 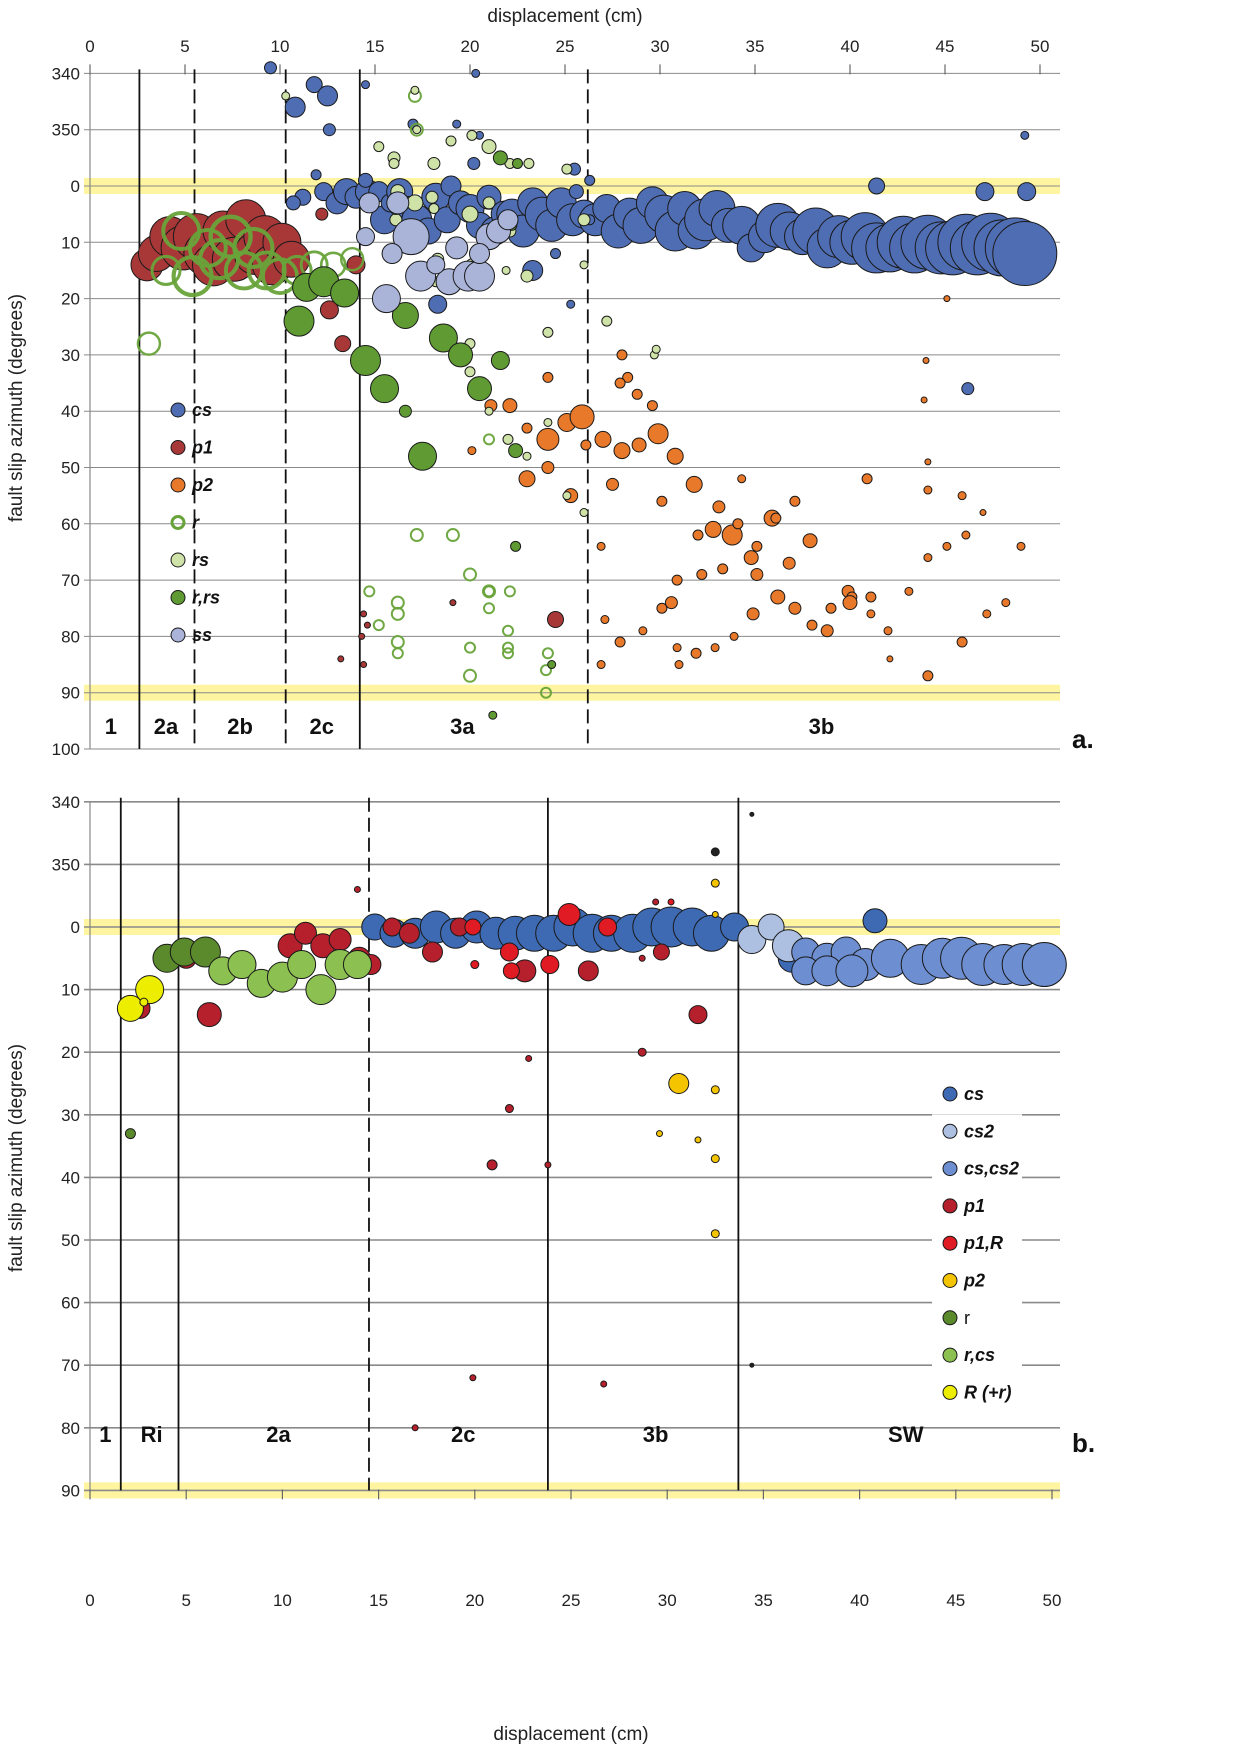 What do you see at coordinates (70, 411) in the screenshot?
I see `y-tick-label: 40` at bounding box center [70, 411].